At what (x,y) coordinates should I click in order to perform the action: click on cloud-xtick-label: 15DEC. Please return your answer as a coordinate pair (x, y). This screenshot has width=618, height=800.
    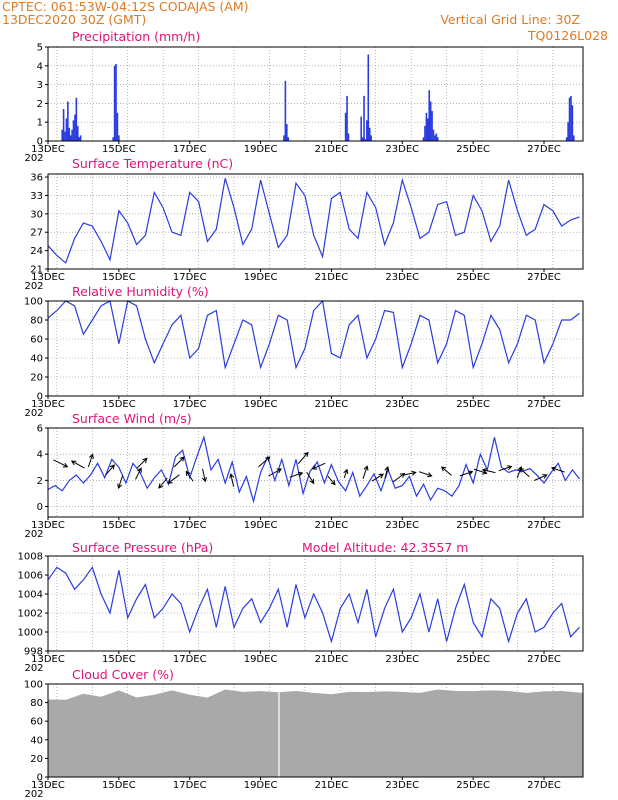
    Looking at the image, I should click on (119, 785).